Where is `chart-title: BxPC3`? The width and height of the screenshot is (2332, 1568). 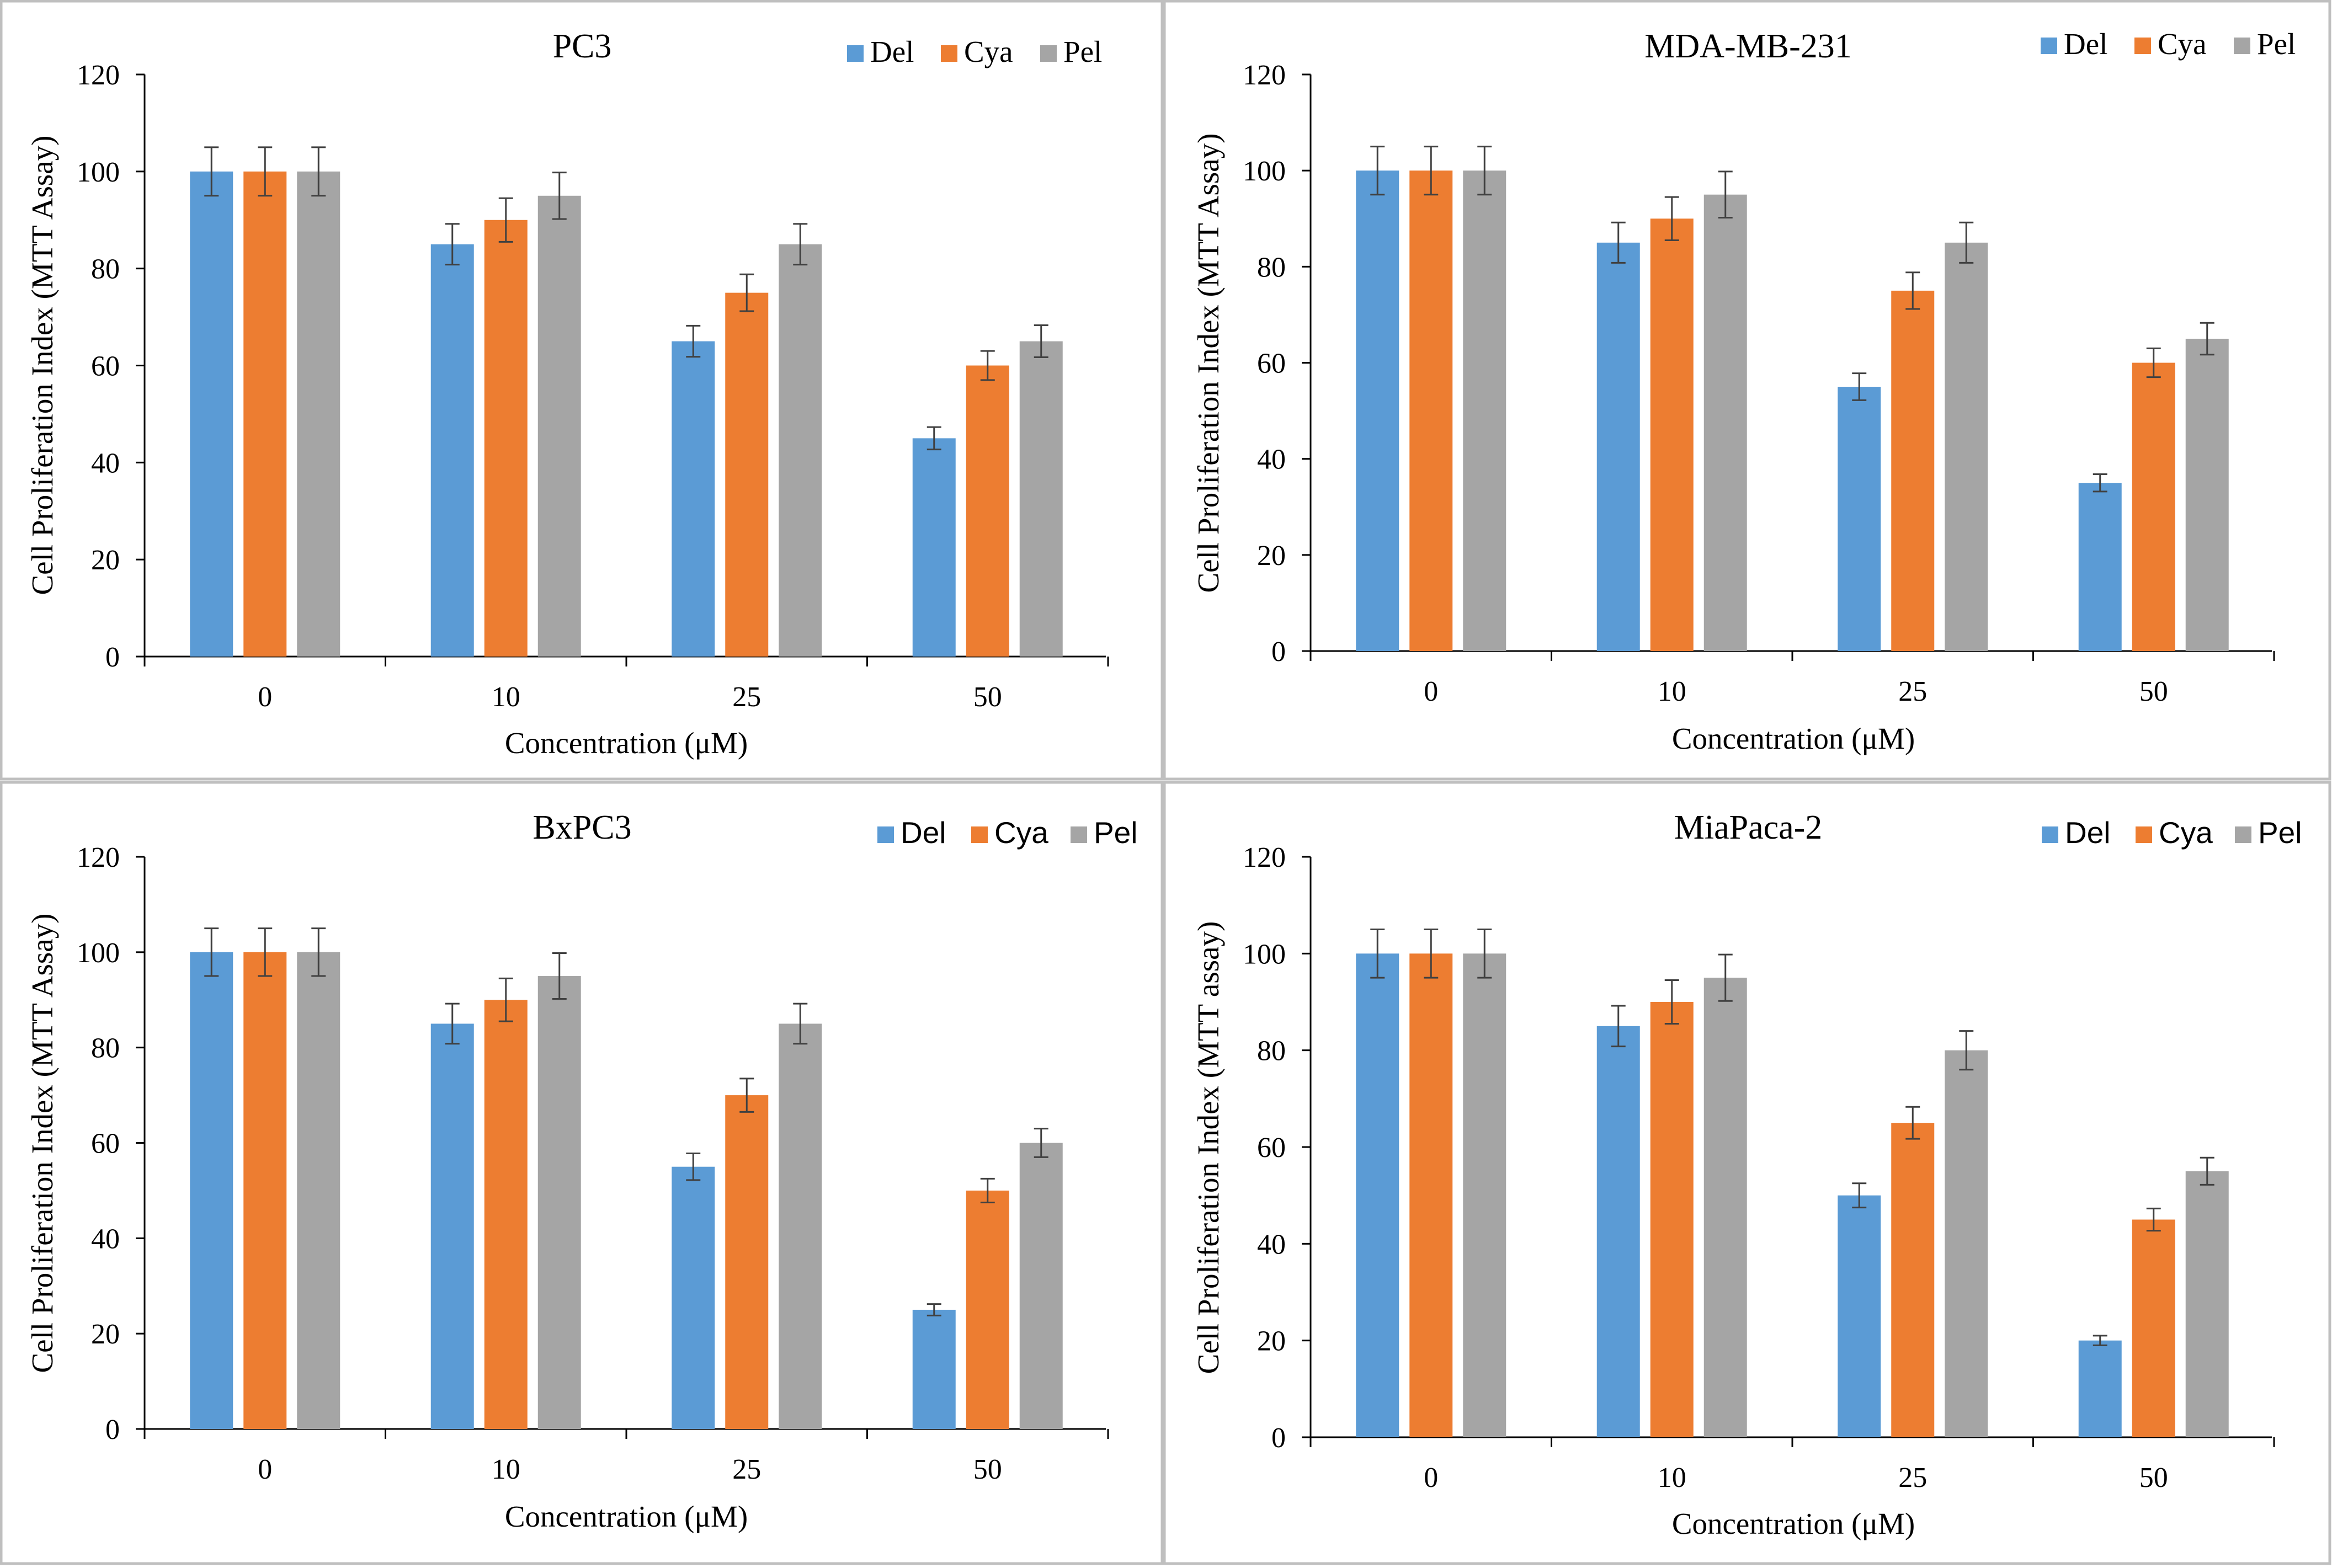 chart-title: BxPC3 is located at coordinates (582, 827).